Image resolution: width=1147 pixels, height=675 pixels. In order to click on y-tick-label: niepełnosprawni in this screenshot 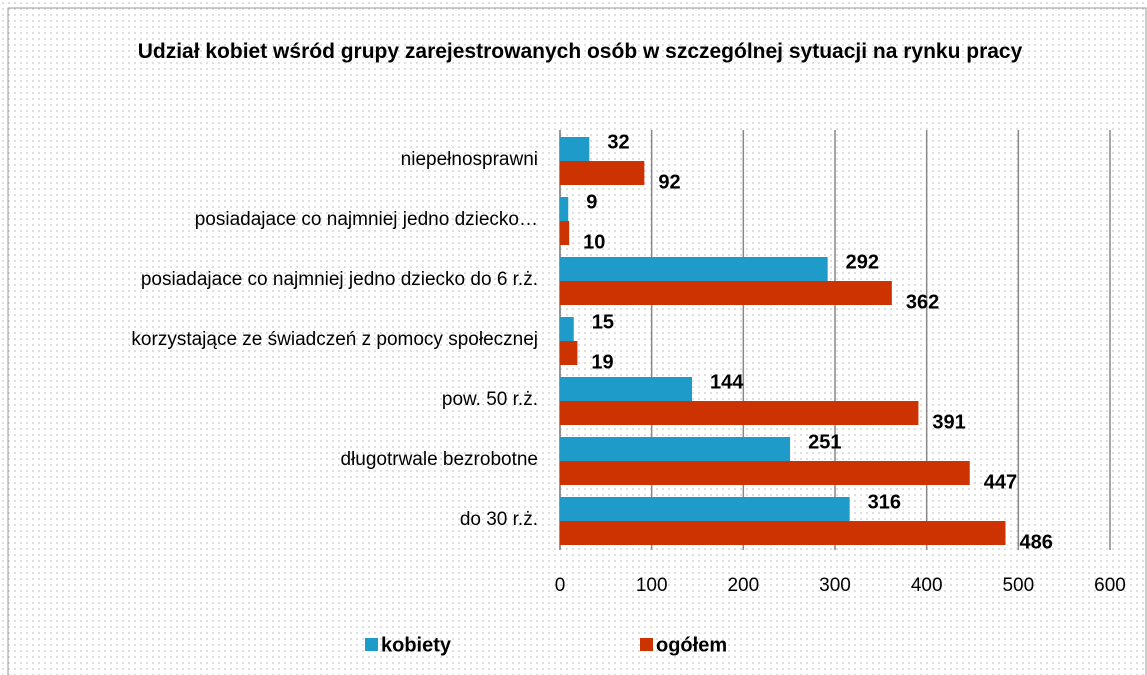, I will do `click(469, 159)`.